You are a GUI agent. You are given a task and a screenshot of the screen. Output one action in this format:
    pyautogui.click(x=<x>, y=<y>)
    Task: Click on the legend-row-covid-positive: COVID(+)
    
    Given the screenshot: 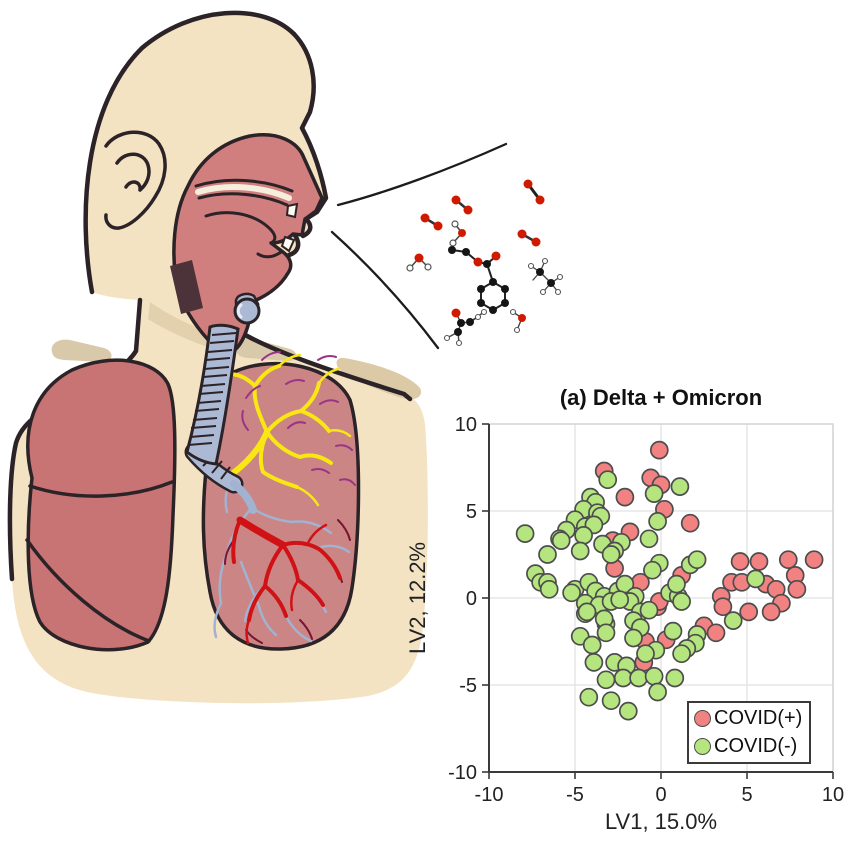 What is the action you would take?
    pyautogui.click(x=749, y=718)
    